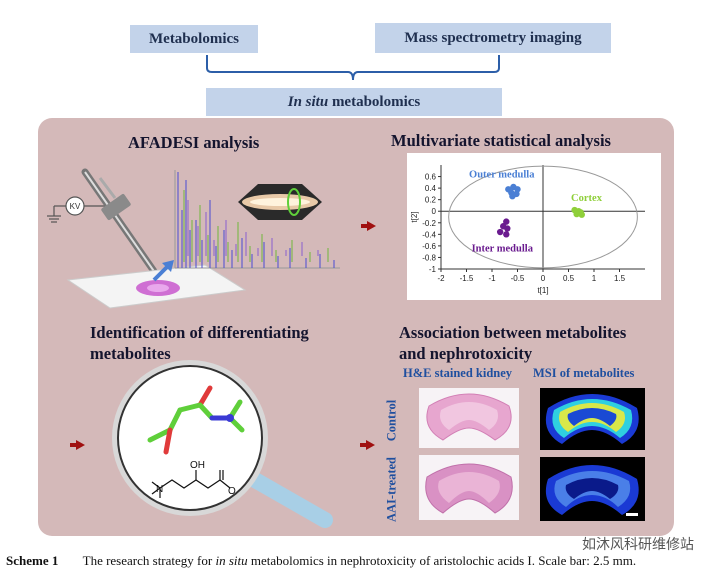 The width and height of the screenshot is (712, 573). I want to click on afadesi-illustration: KV, so click(193, 238).